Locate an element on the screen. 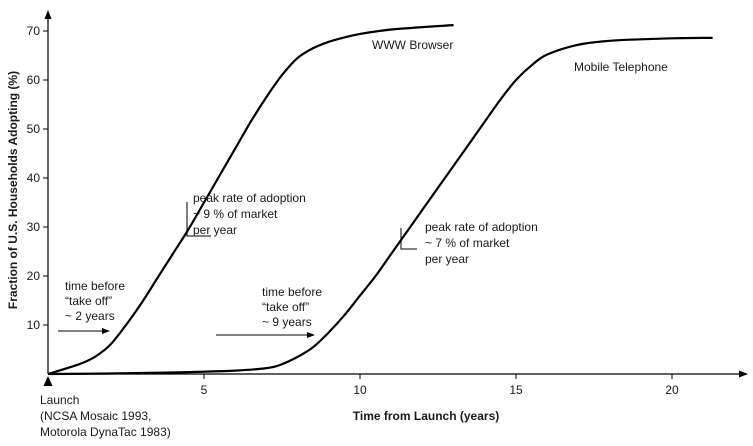 The image size is (753, 446). x-axis-arrow-icon is located at coordinates (743, 374).